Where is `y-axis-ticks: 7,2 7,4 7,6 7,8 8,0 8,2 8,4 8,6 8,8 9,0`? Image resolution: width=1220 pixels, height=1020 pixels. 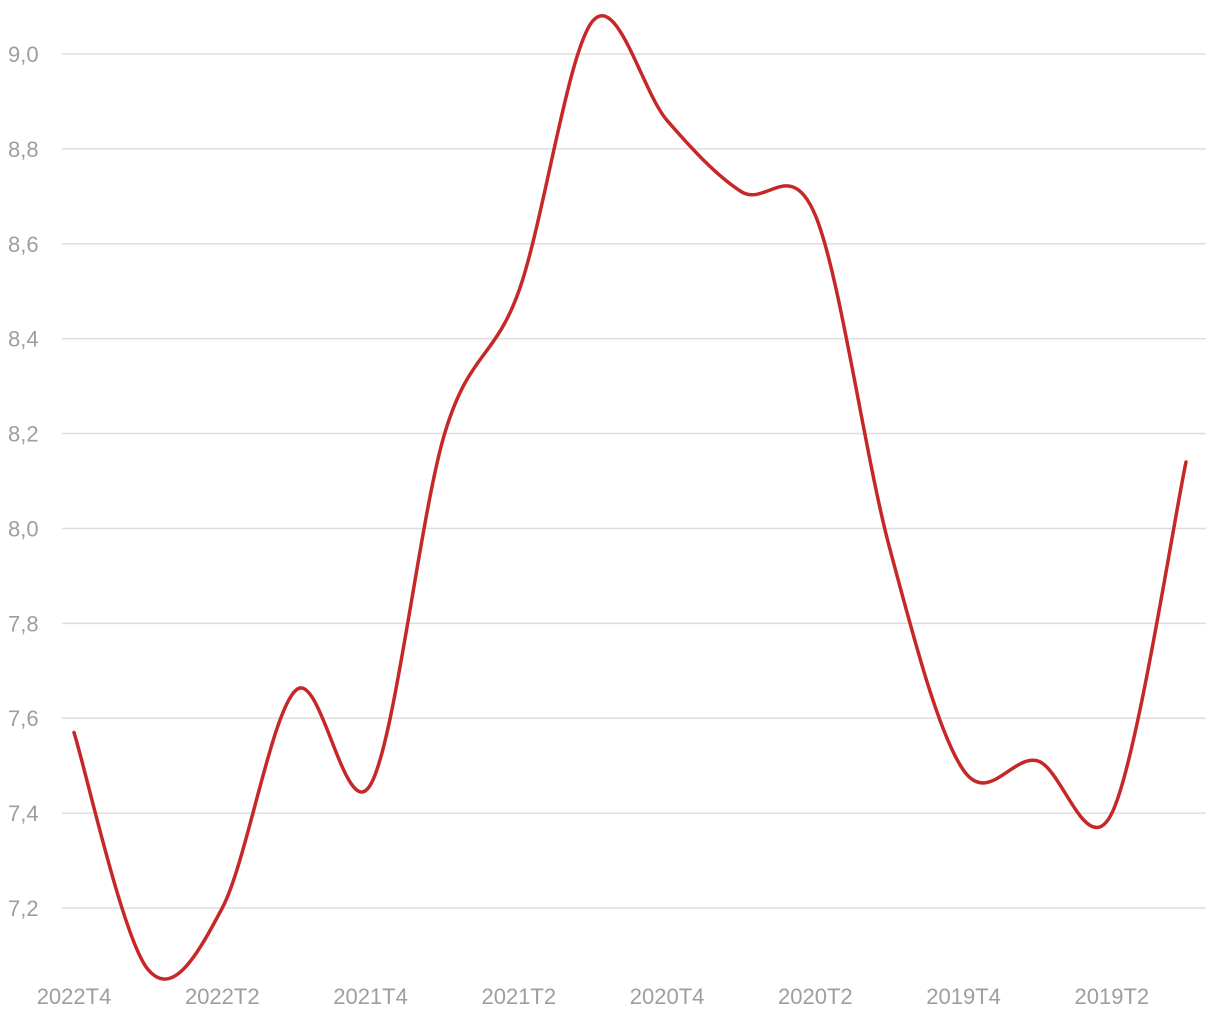 y-axis-ticks: 7,2 7,4 7,6 7,8 8,0 8,2 8,4 8,6 8,8 9,0 is located at coordinates (23, 481).